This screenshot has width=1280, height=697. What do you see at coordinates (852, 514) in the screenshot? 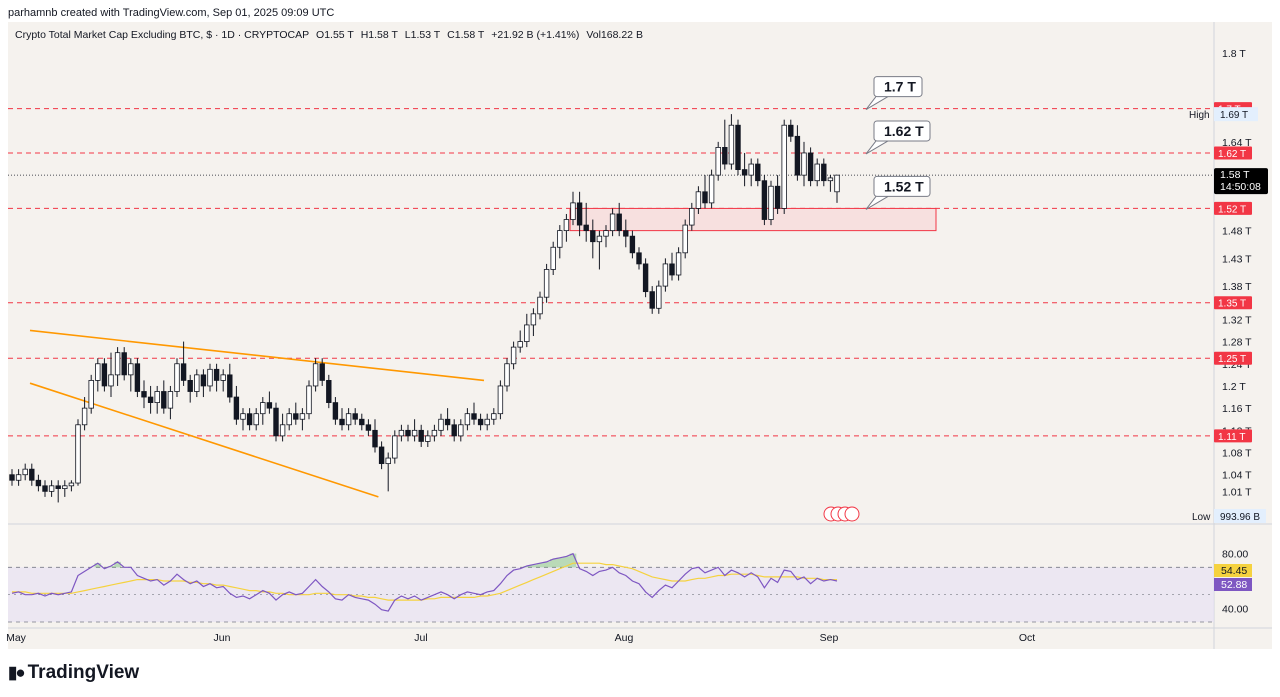
I see `event-icon` at bounding box center [852, 514].